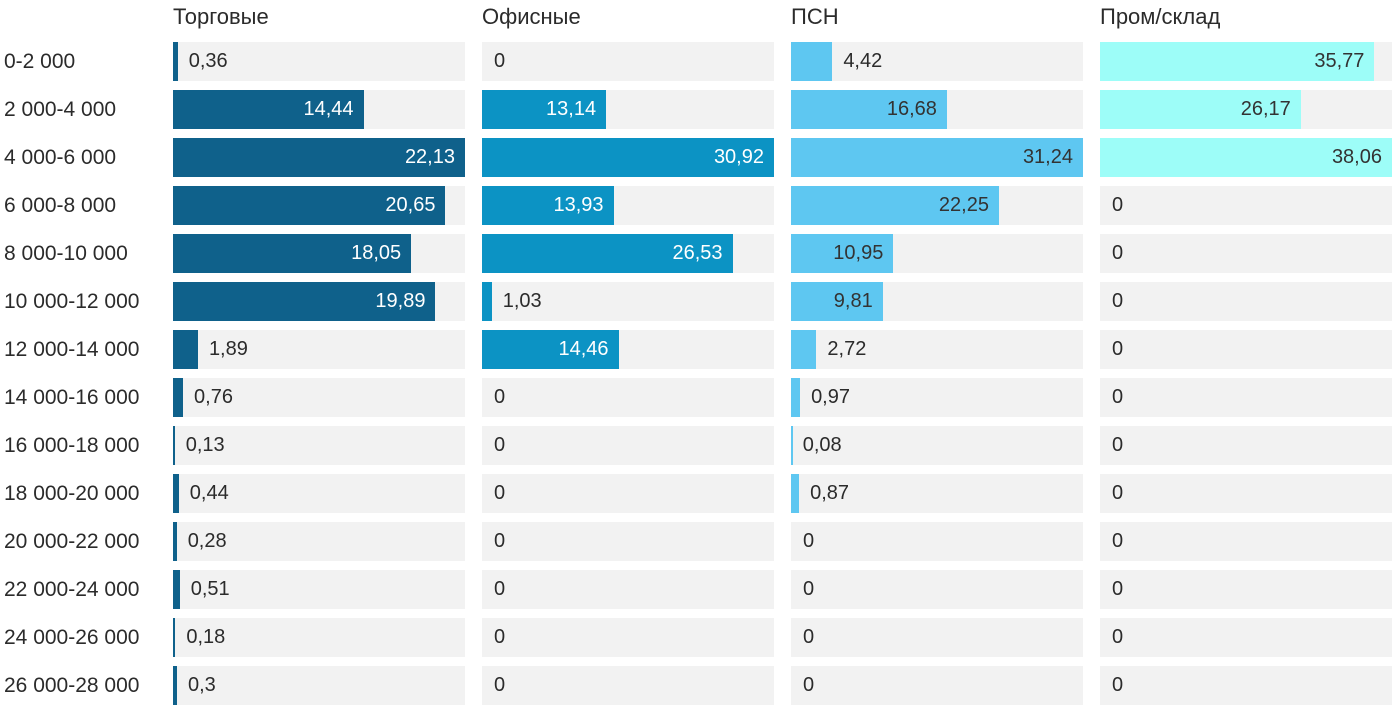 The height and width of the screenshot is (718, 1400). Describe the element at coordinates (963, 205) in the screenshot. I see `bar-value-label: 22,25` at that location.